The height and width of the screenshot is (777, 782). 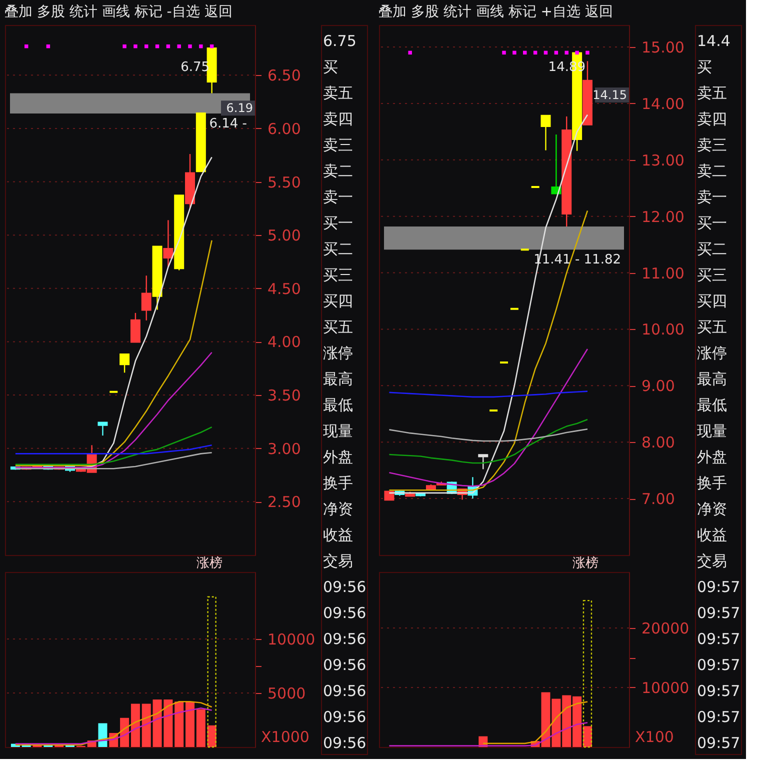 I want to click on y-tick-label: 8.00, so click(x=658, y=443).